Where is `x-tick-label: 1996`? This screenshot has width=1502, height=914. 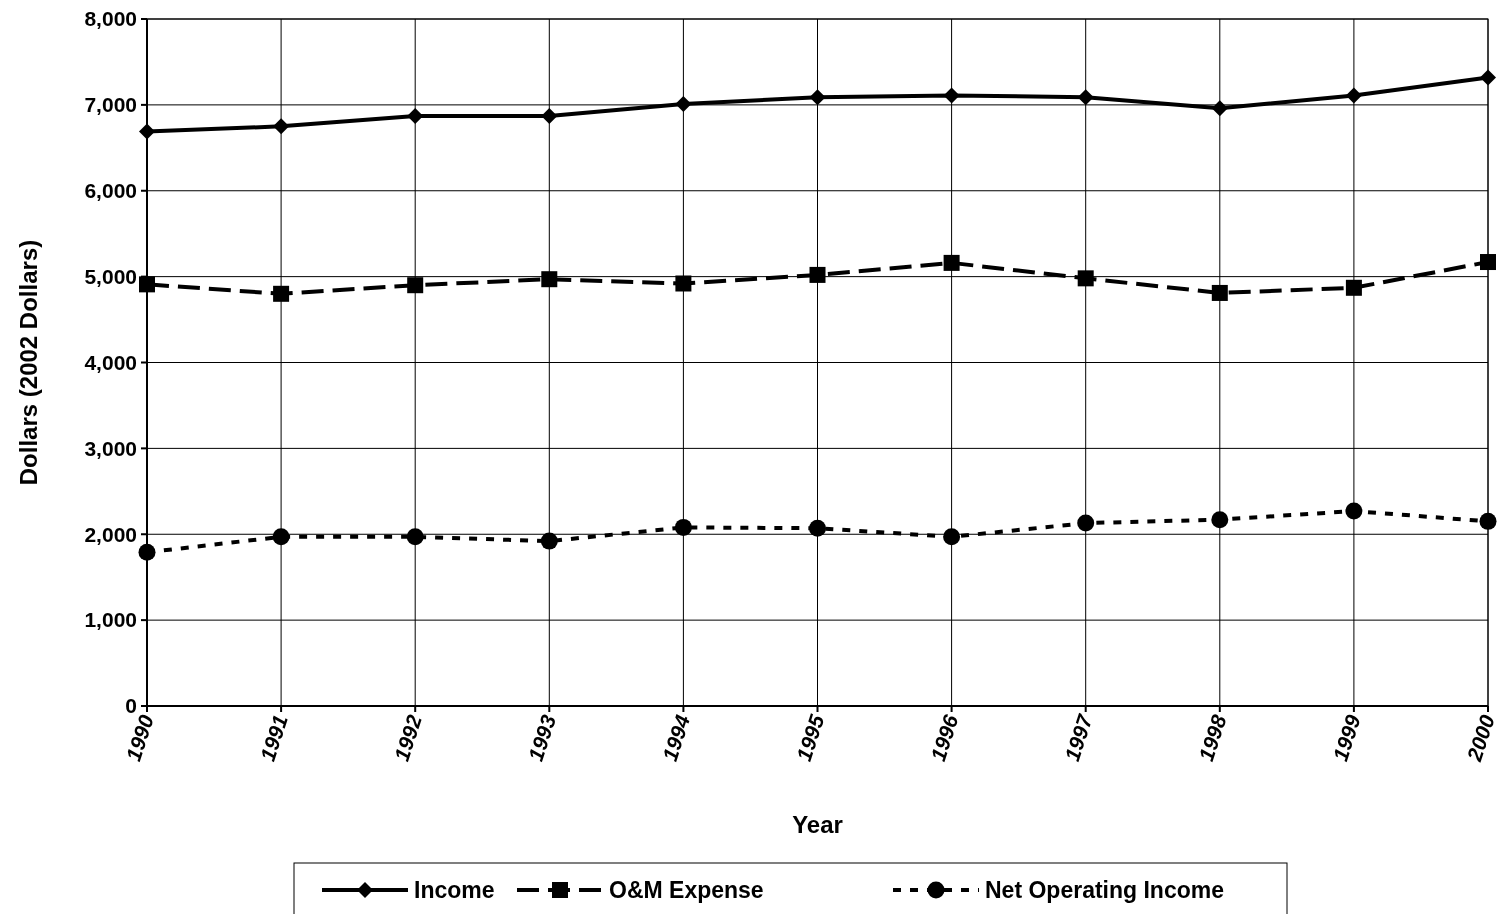
x-tick-label: 1996 is located at coordinates (944, 737).